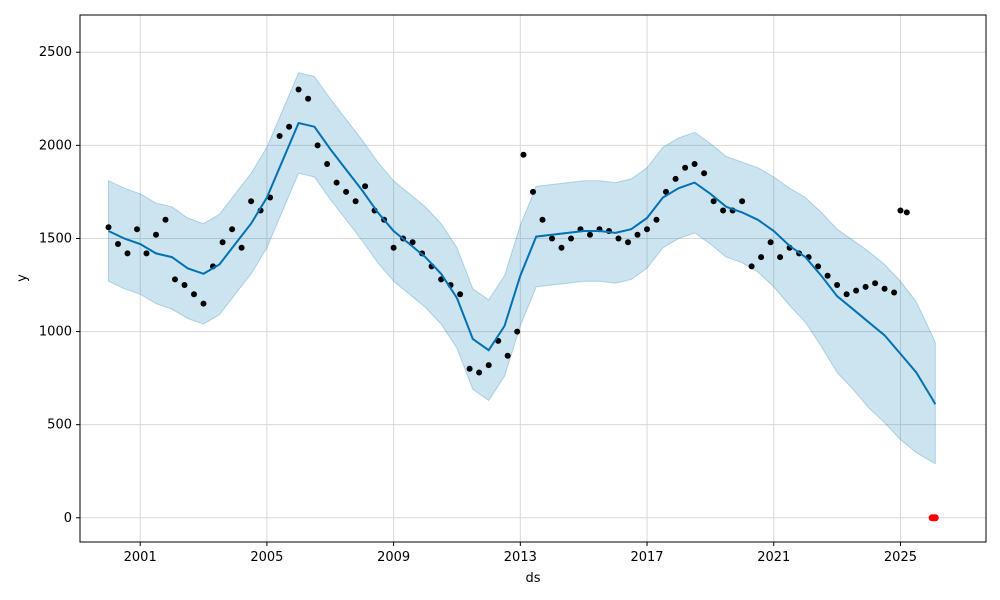 Image resolution: width=1000 pixels, height=600 pixels. I want to click on x-tick-label: 2013, so click(520, 557).